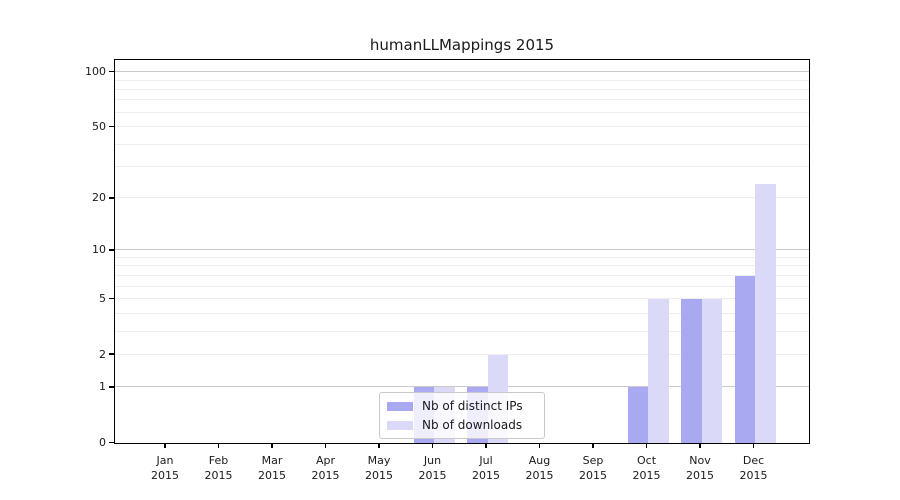  Describe the element at coordinates (753, 446) in the screenshot. I see `x-tick-dec` at that location.